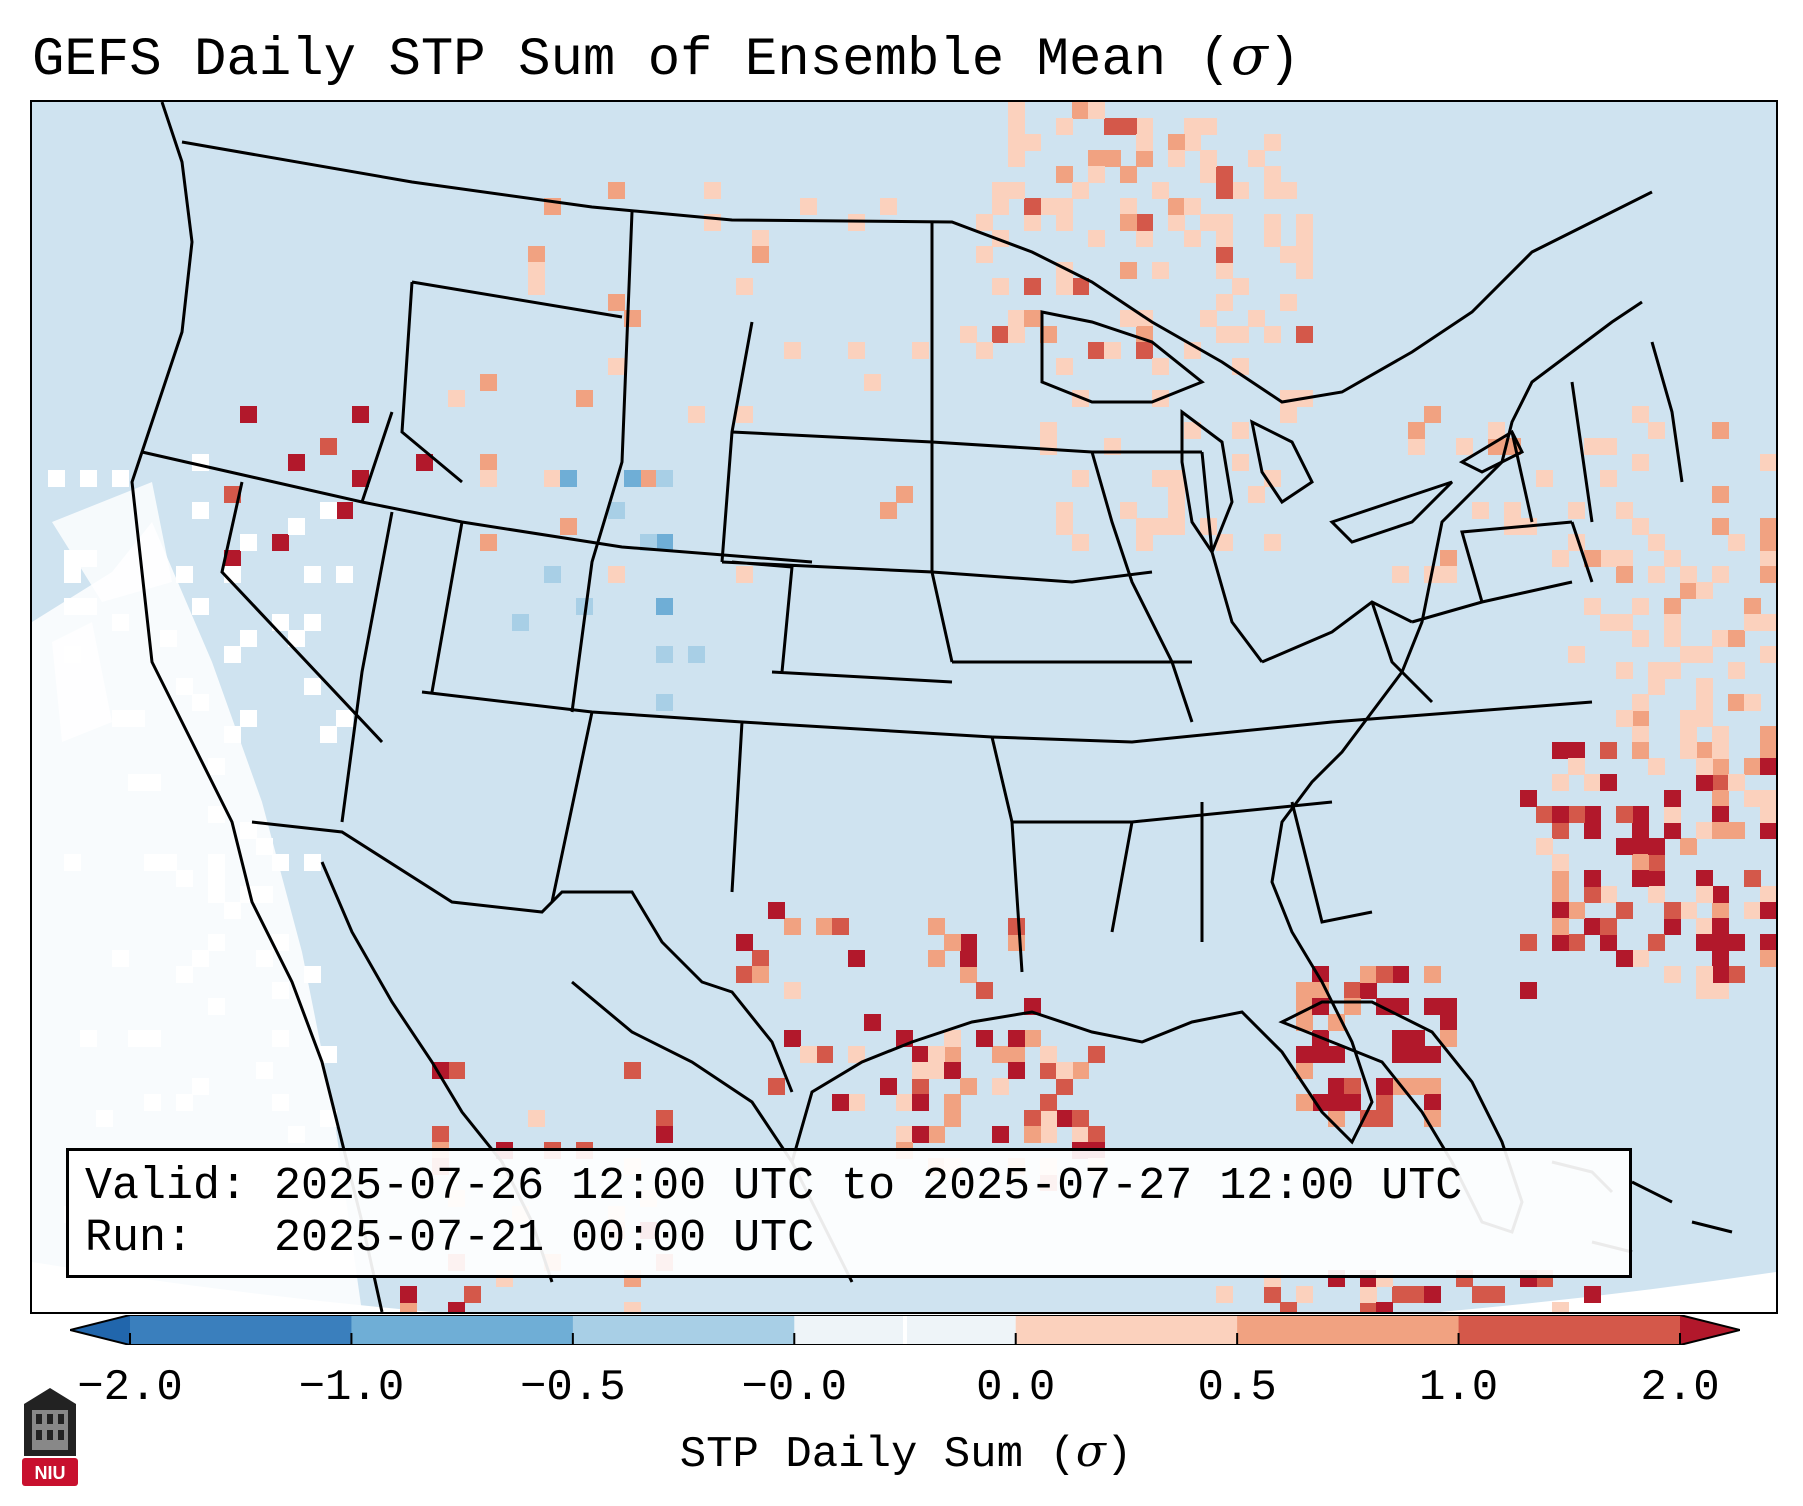 This screenshot has height=1506, width=1803. Describe the element at coordinates (257, 707) in the screenshot. I see `west-coastline` at that location.